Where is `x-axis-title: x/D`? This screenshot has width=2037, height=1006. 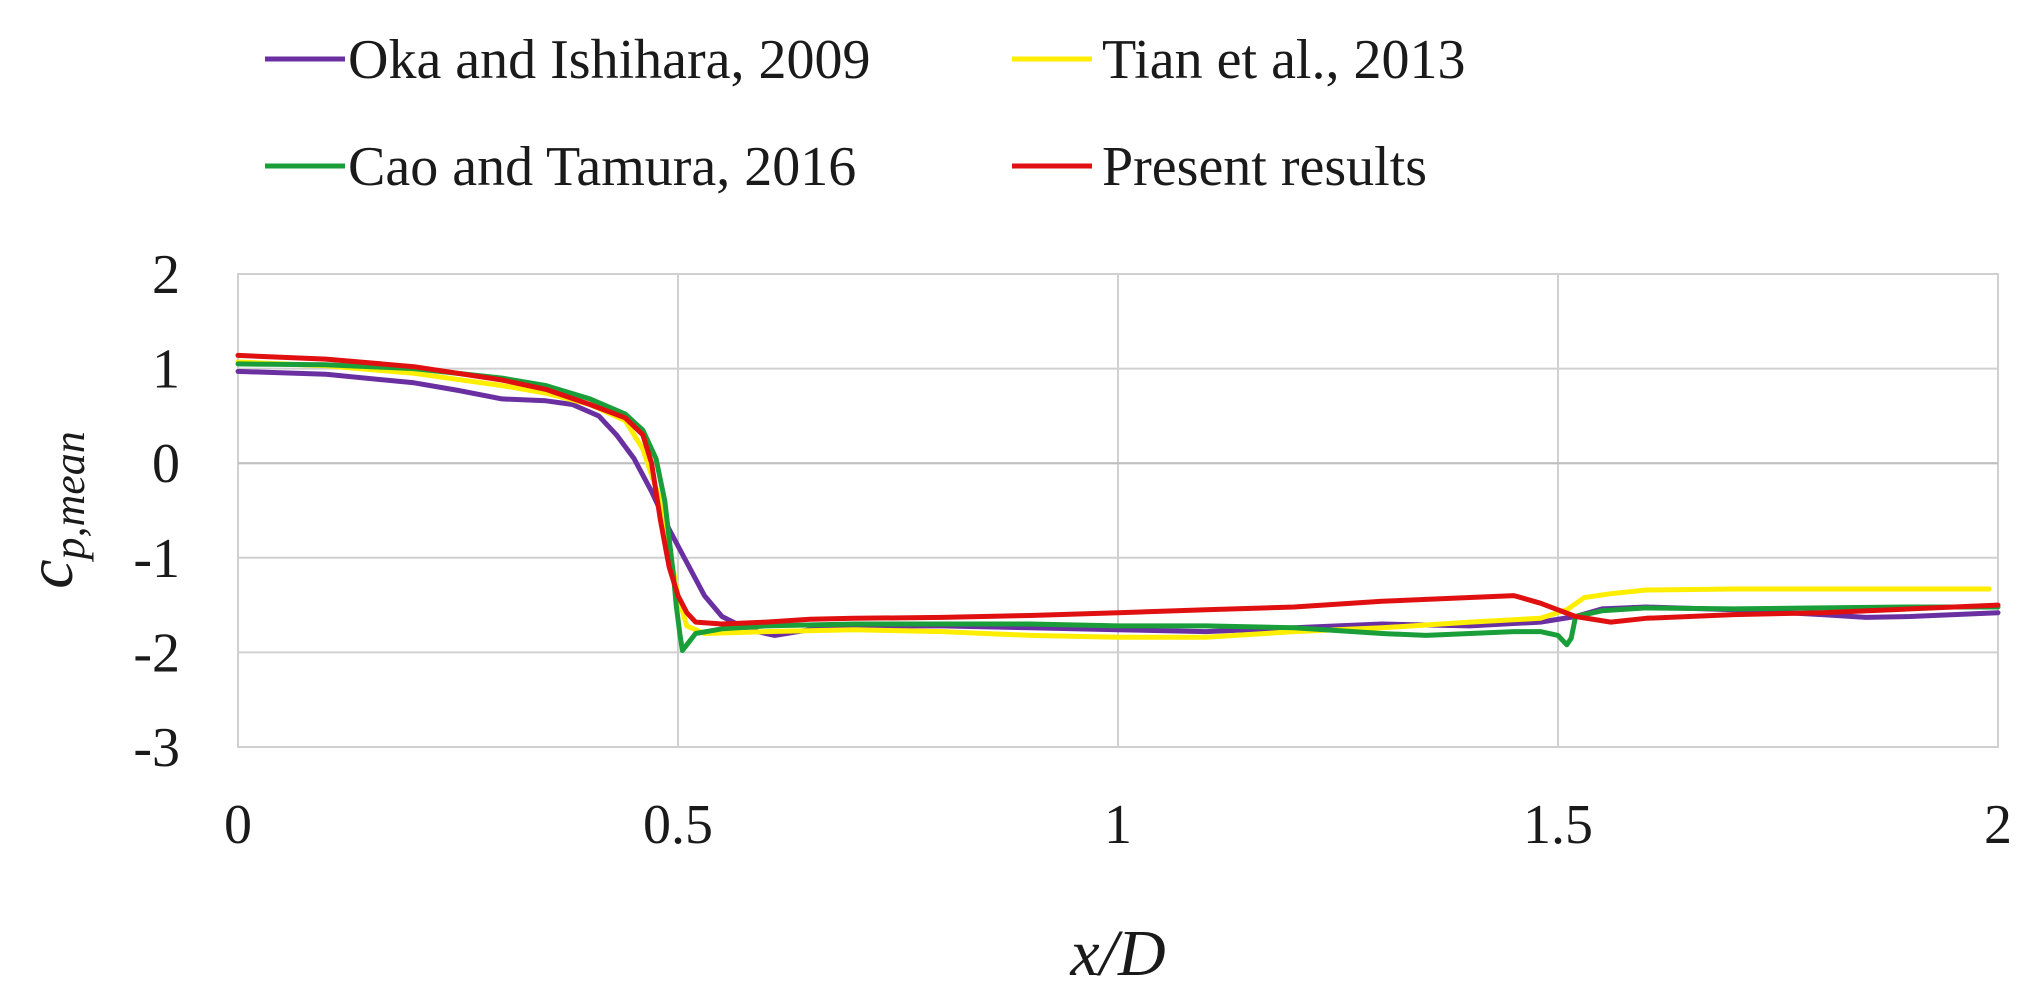
x-axis-title: x/D is located at coordinates (1117, 953).